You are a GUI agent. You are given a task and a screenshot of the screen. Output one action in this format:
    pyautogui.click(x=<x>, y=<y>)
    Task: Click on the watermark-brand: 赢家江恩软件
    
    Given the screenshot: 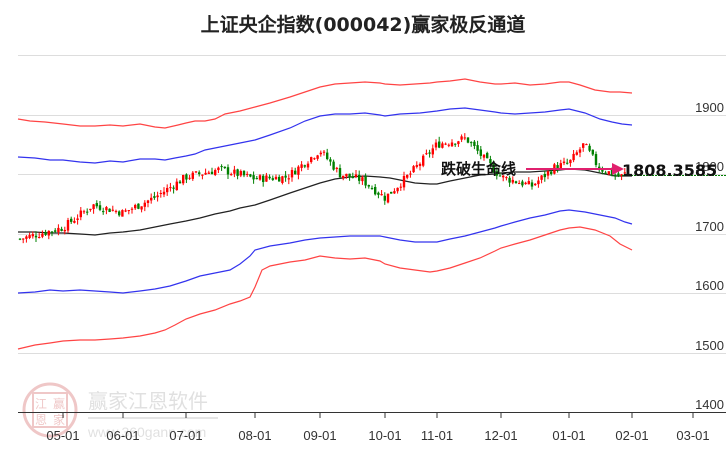 What is the action you would take?
    pyautogui.click(x=148, y=401)
    